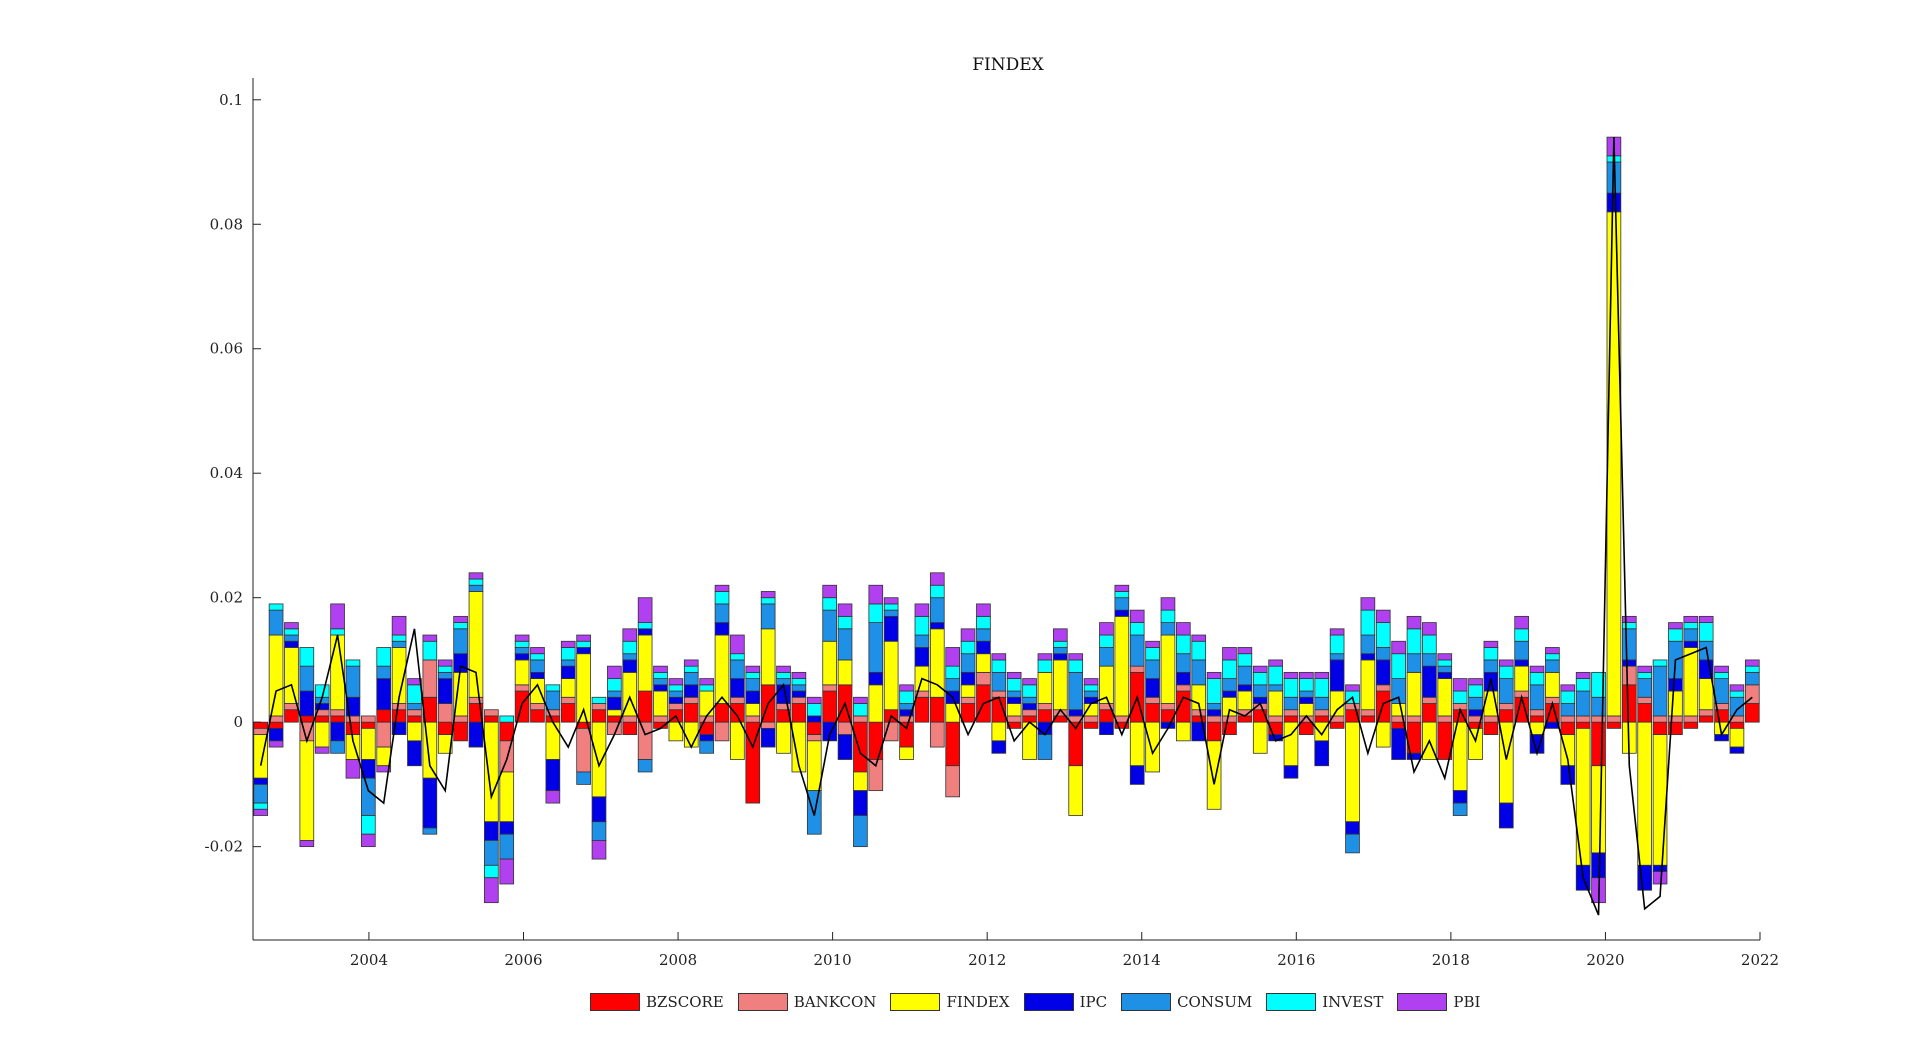  Describe the element at coordinates (1146, 1002) in the screenshot. I see `legend-swatch` at that location.